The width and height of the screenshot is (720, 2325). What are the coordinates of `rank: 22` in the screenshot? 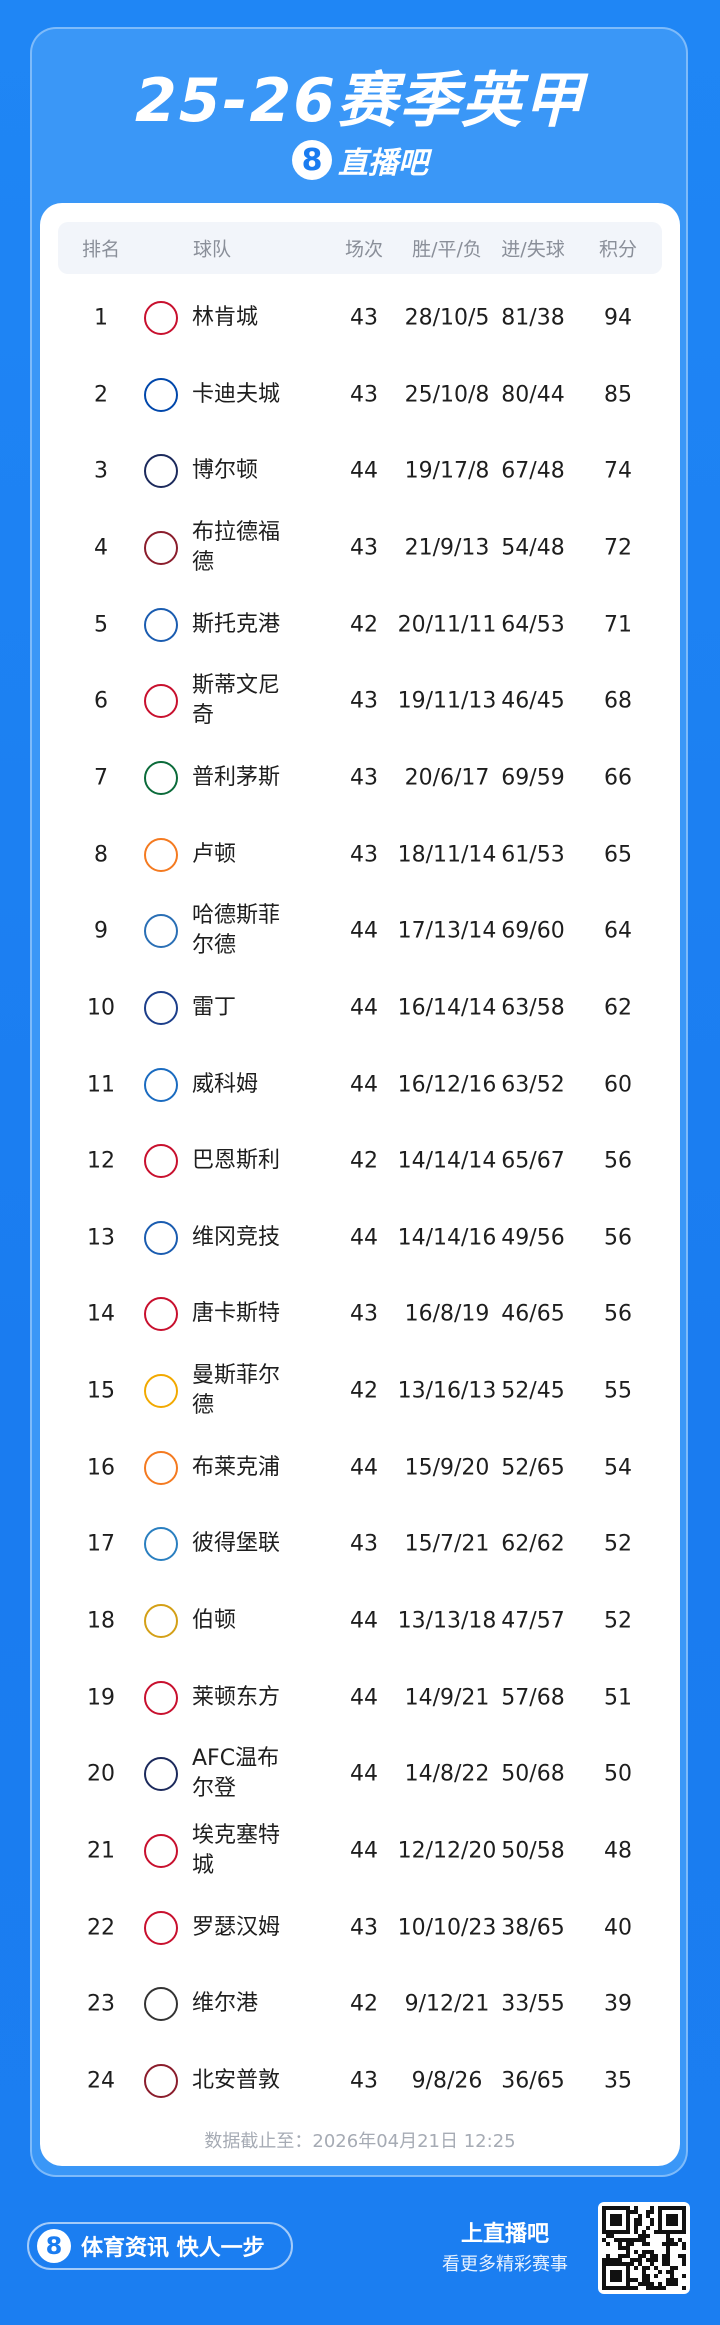 It's located at (101, 1928).